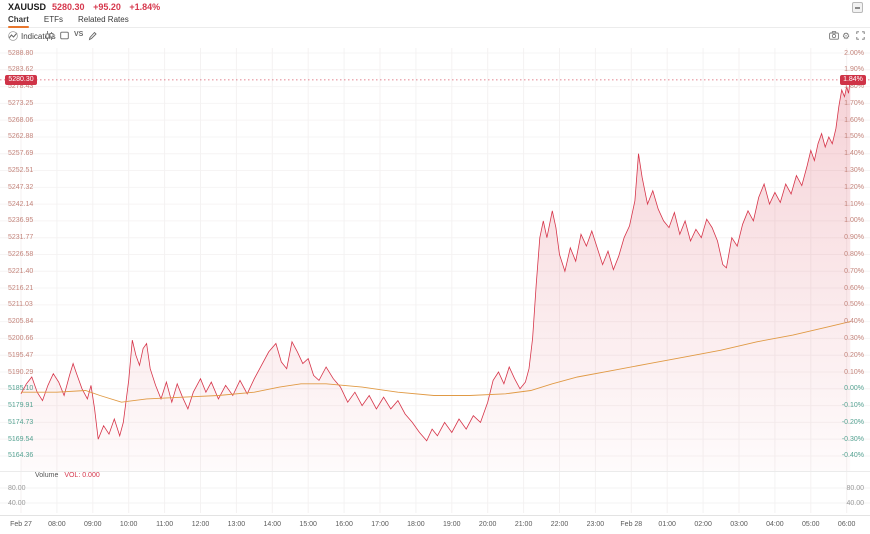  I want to click on camera-icon, so click(834, 35).